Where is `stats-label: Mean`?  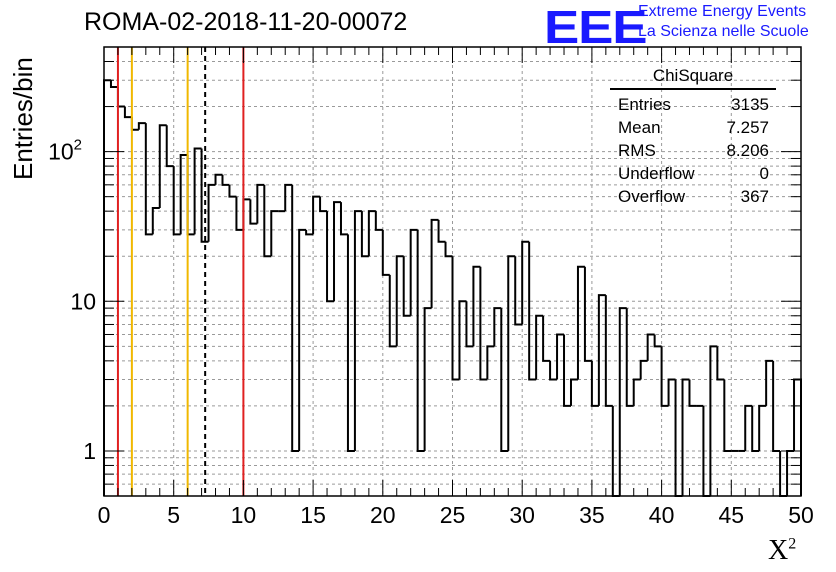
stats-label: Mean is located at coordinates (639, 127).